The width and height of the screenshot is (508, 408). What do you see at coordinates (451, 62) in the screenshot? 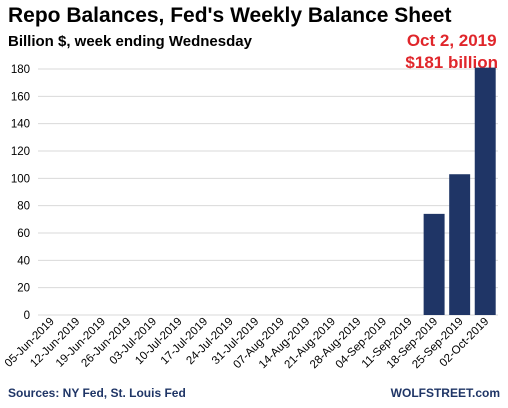
I see `callout-value: $181 billion` at bounding box center [451, 62].